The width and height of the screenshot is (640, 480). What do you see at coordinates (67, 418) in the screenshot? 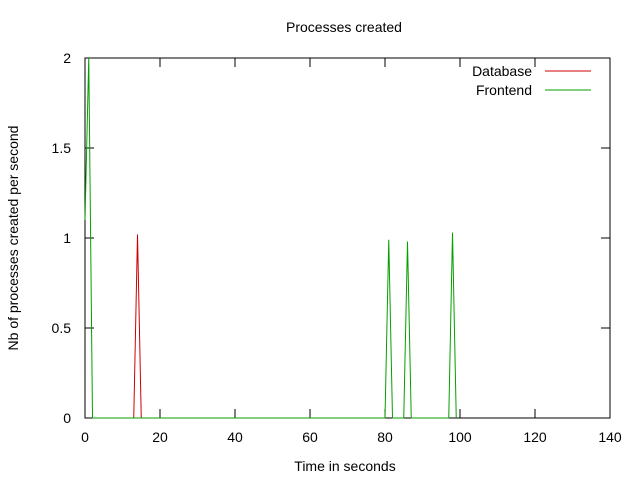
I see `y-tick-label: 0` at bounding box center [67, 418].